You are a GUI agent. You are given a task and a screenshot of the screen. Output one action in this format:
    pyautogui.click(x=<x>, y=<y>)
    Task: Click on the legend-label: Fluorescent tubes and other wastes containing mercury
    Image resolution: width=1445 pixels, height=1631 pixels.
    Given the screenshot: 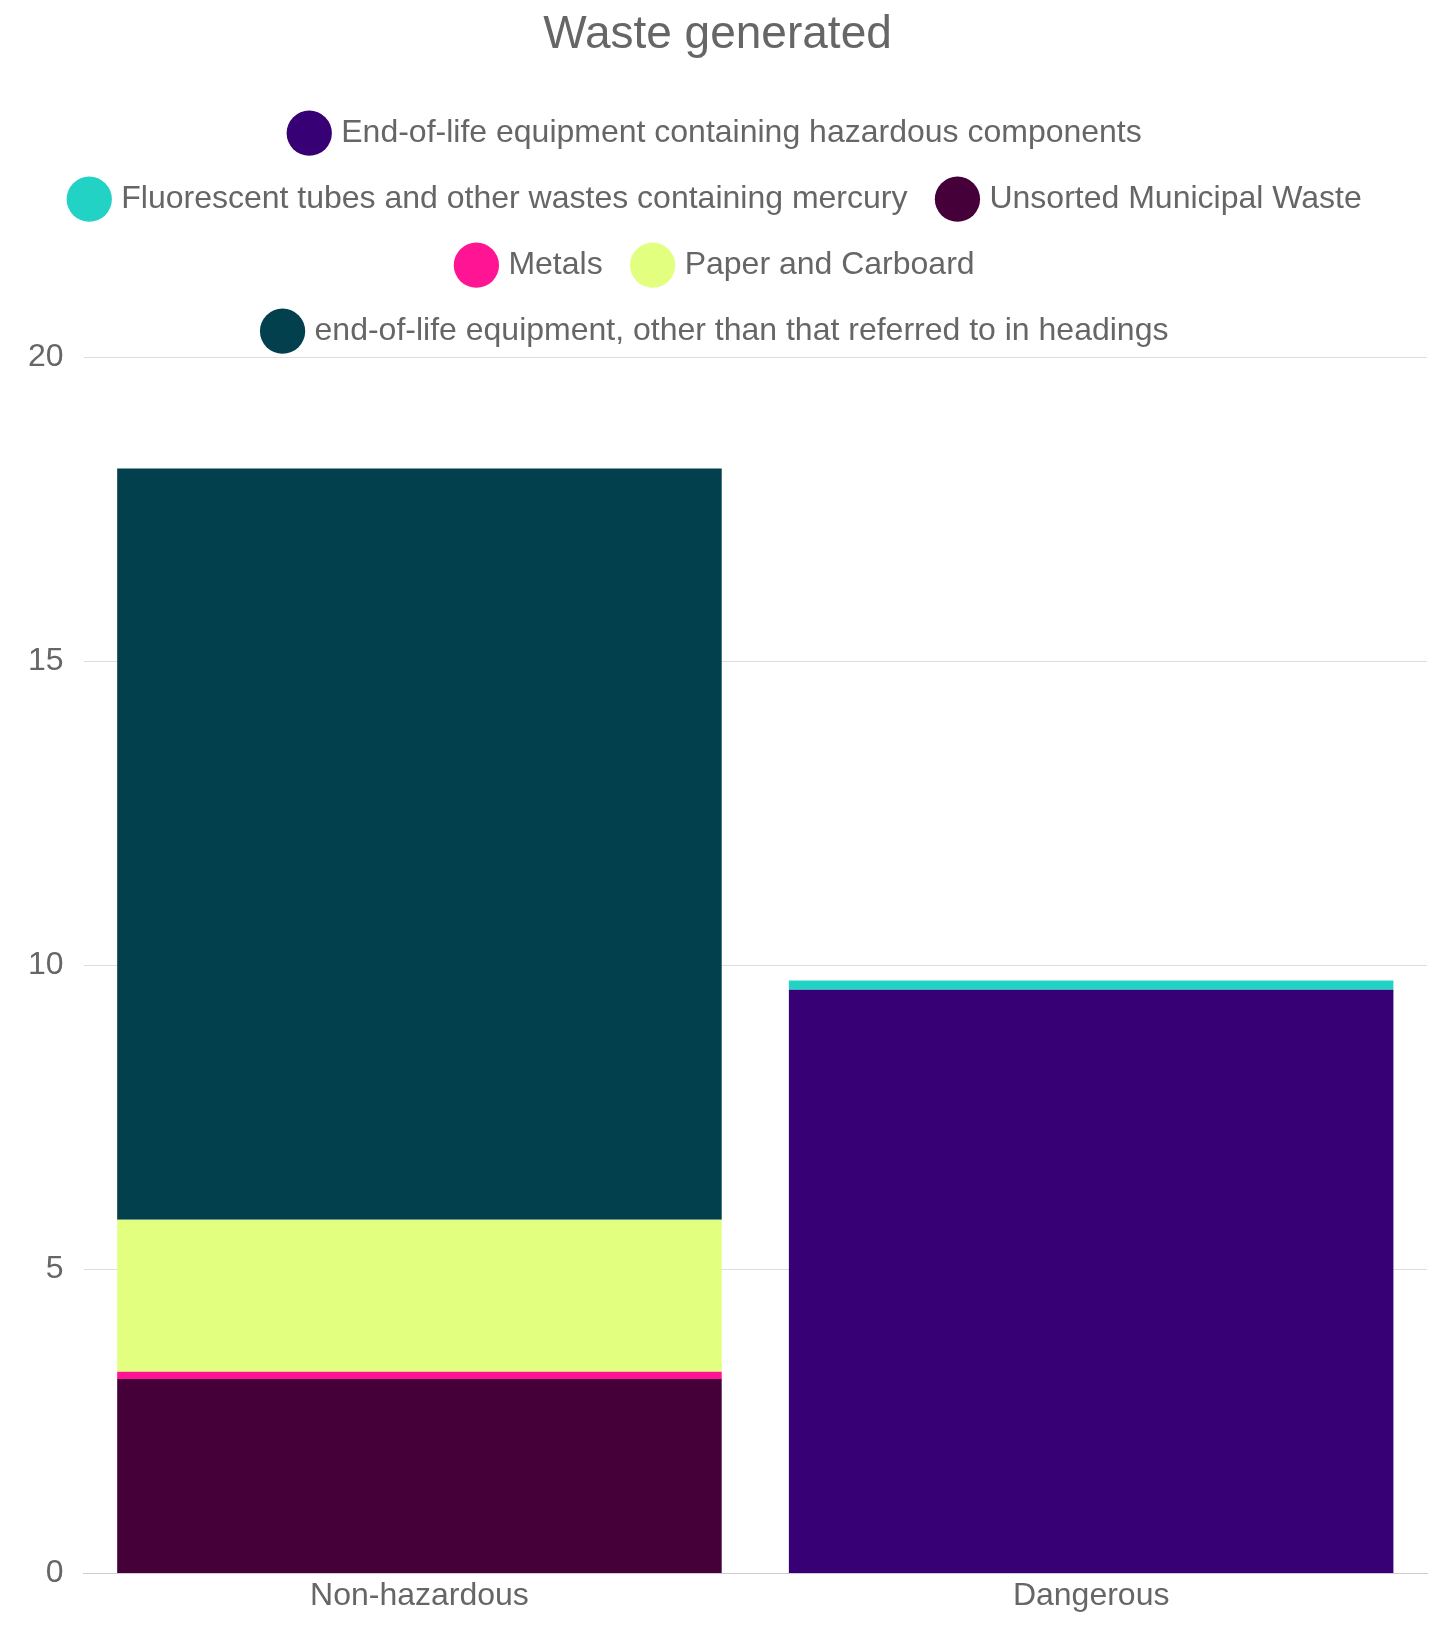 What is the action you would take?
    pyautogui.click(x=514, y=197)
    